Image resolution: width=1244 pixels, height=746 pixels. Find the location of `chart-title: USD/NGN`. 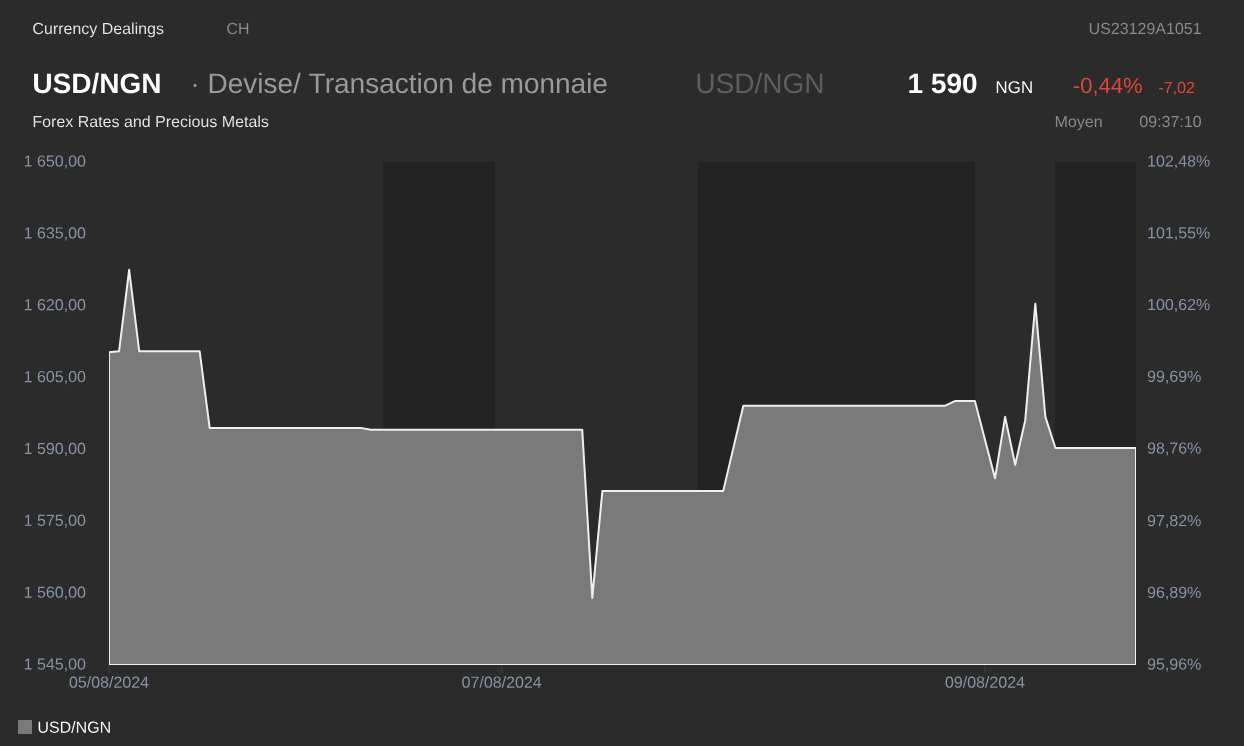

chart-title: USD/NGN is located at coordinates (97, 83).